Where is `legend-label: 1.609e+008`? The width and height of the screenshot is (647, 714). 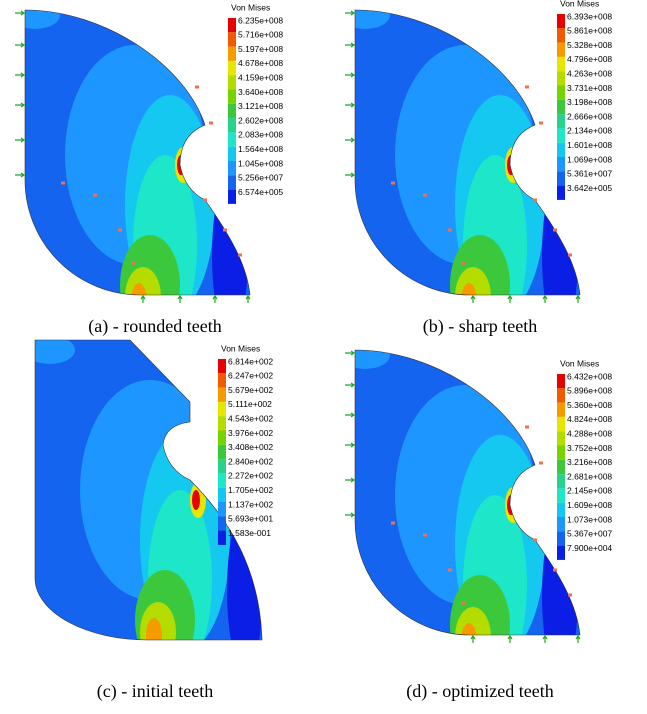 legend-label: 1.609e+008 is located at coordinates (589, 505).